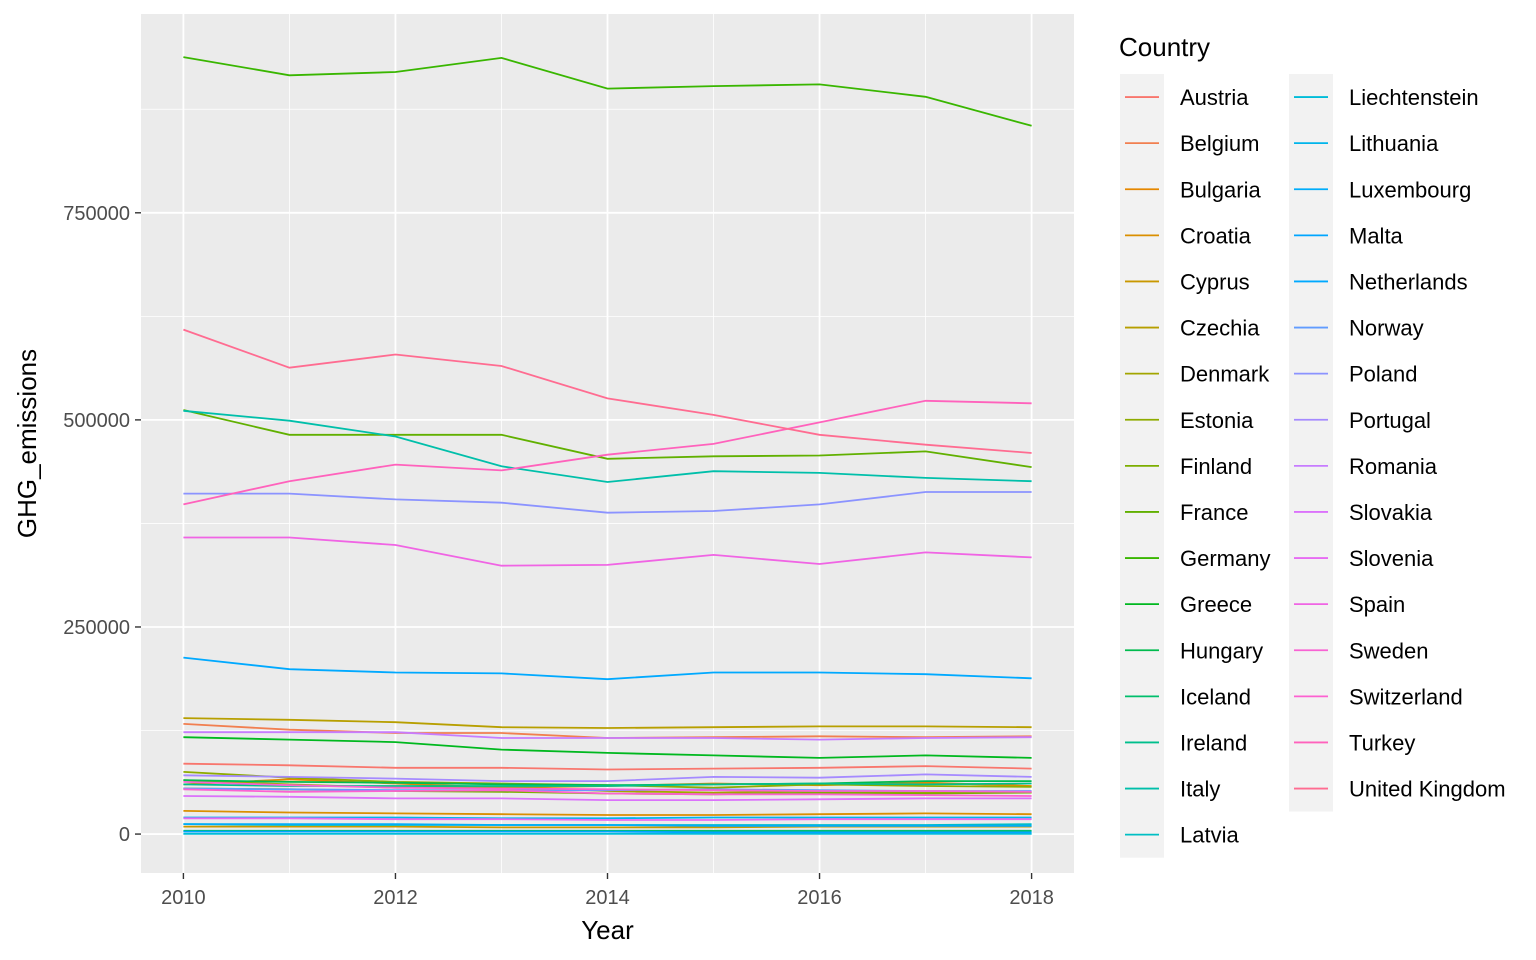  I want to click on series-line-germany, so click(607, 91).